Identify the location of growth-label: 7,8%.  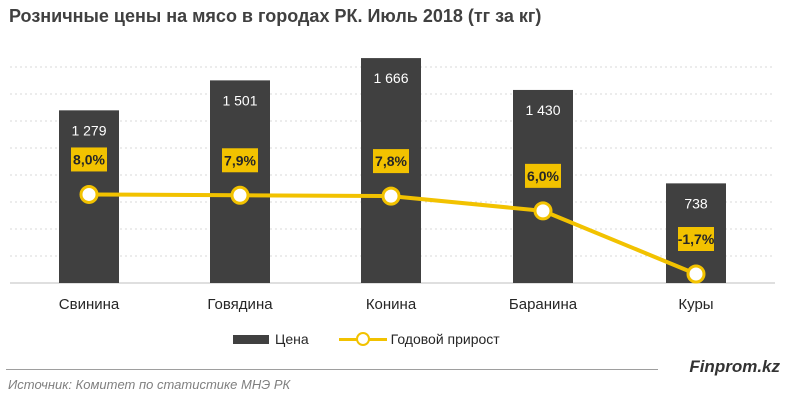
(391, 161).